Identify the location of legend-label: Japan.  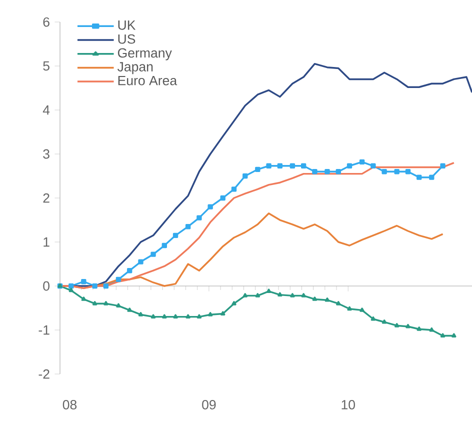
(135, 68).